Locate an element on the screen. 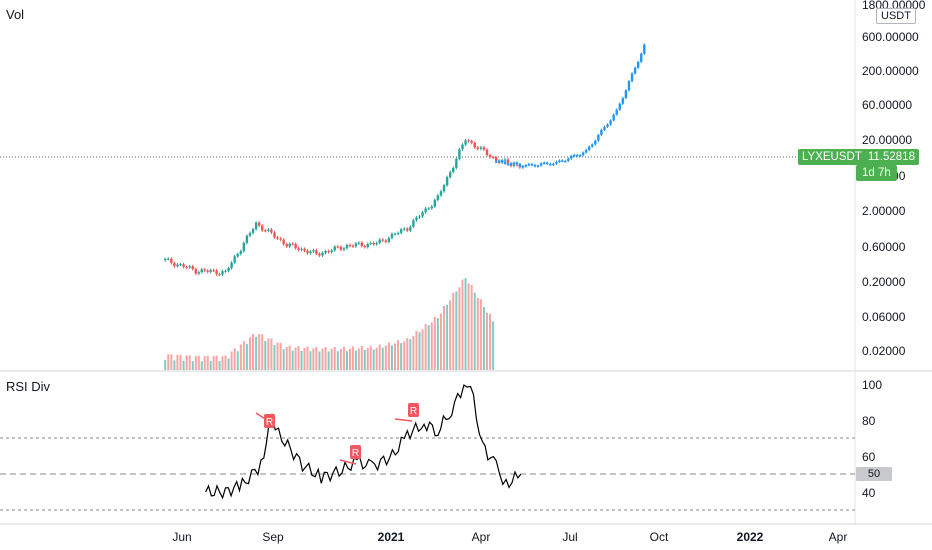 This screenshot has height=550, width=932. time-axis: Jun Sep 2021 Apr Jul Oct 2022 Apr is located at coordinates (509, 537).